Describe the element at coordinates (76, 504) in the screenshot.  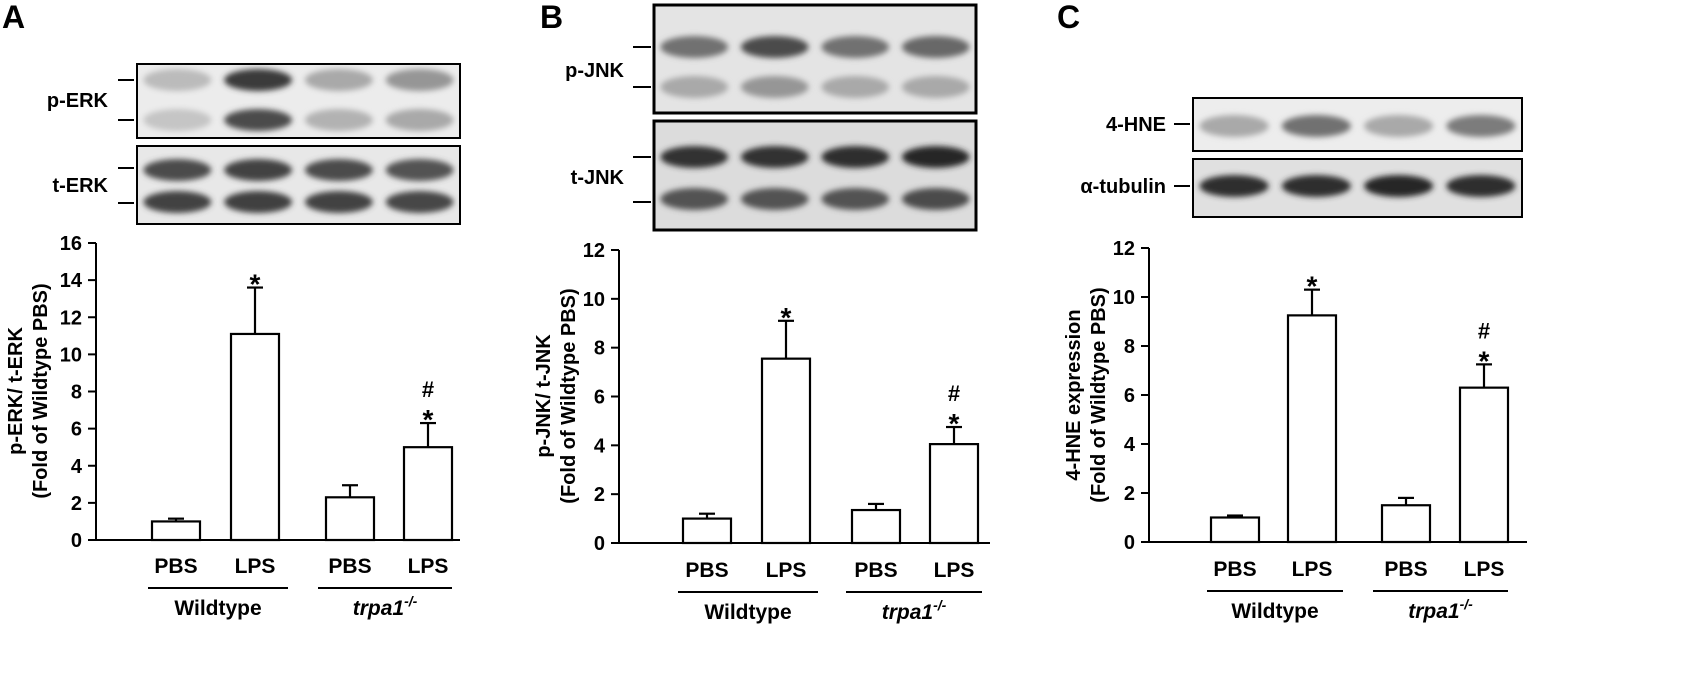
I see `y-tick-label: 2` at that location.